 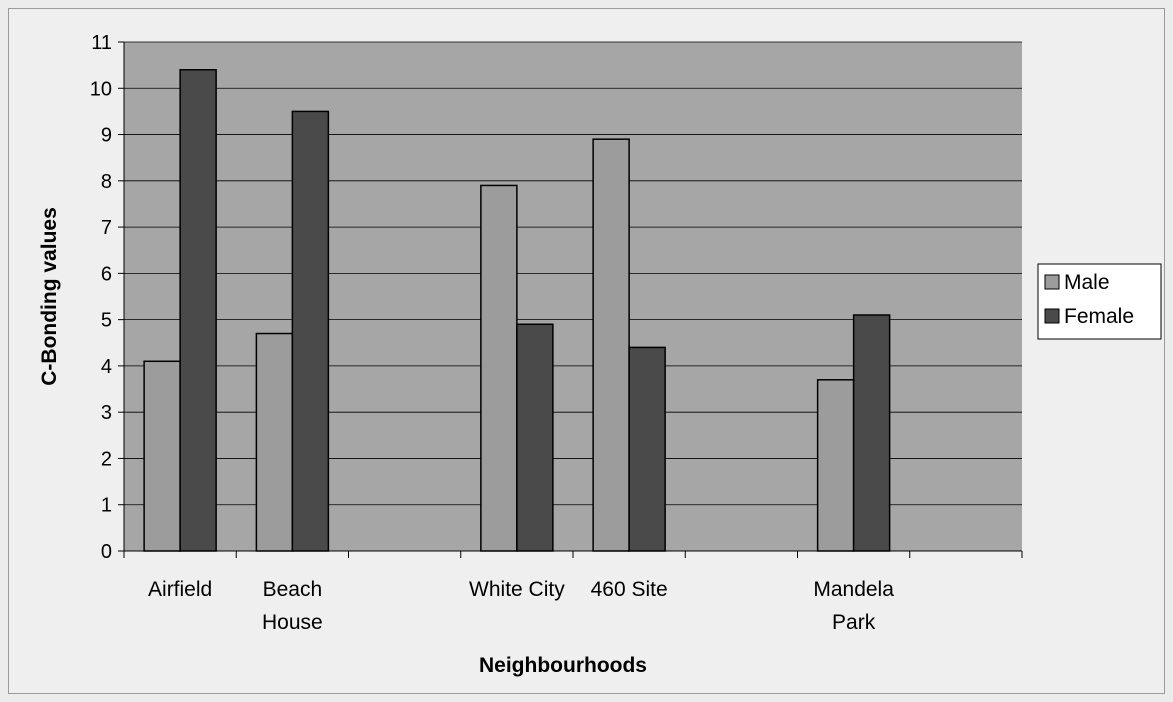 I want to click on y-tick-label: 5, so click(x=106, y=321).